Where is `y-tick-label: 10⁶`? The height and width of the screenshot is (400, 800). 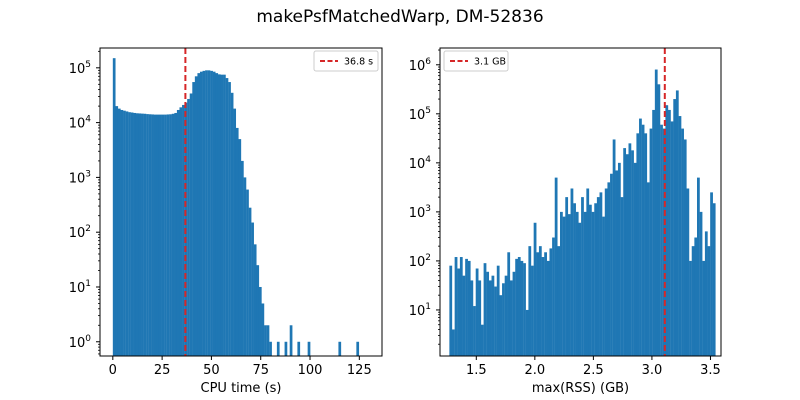
y-tick-label: 10⁶ is located at coordinates (420, 65).